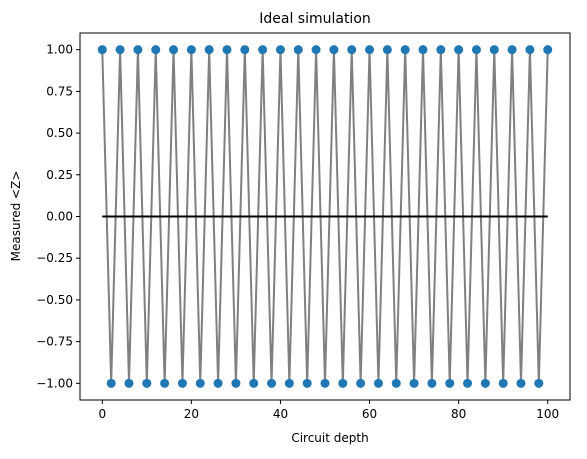 The height and width of the screenshot is (459, 587). What do you see at coordinates (54, 258) in the screenshot?
I see `y-tick-label: −0.25` at bounding box center [54, 258].